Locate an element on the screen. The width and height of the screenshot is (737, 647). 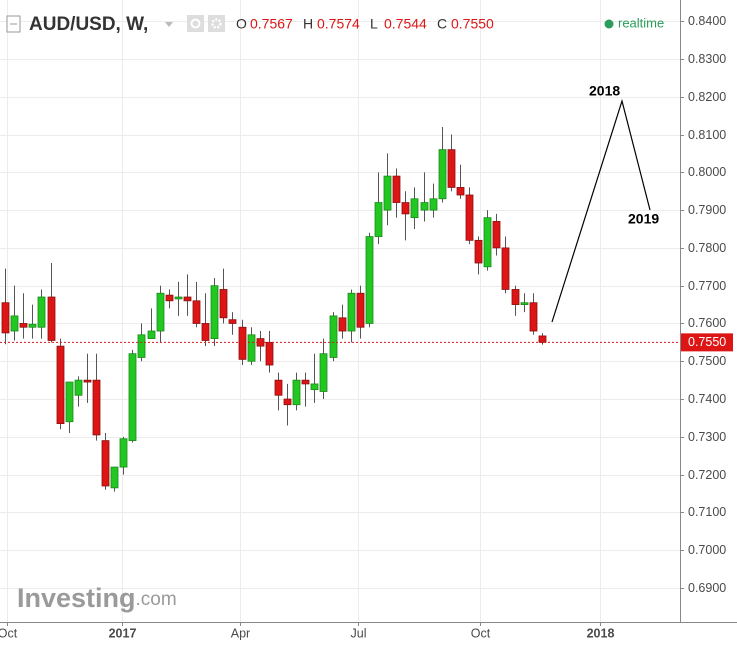
chart-title: AUD/USD, W, is located at coordinates (88, 24).